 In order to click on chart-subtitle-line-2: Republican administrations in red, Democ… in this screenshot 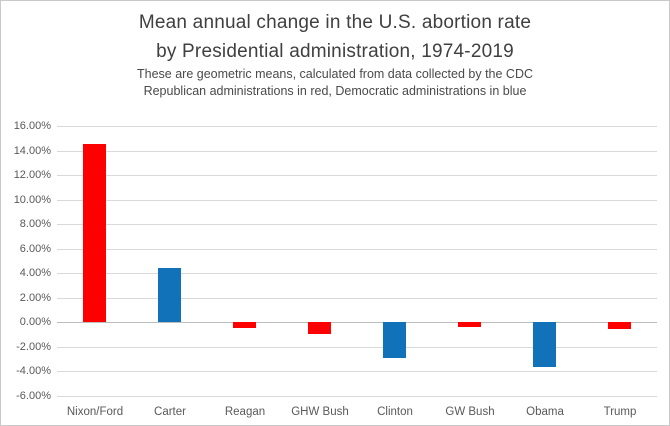, I will do `click(335, 91)`.